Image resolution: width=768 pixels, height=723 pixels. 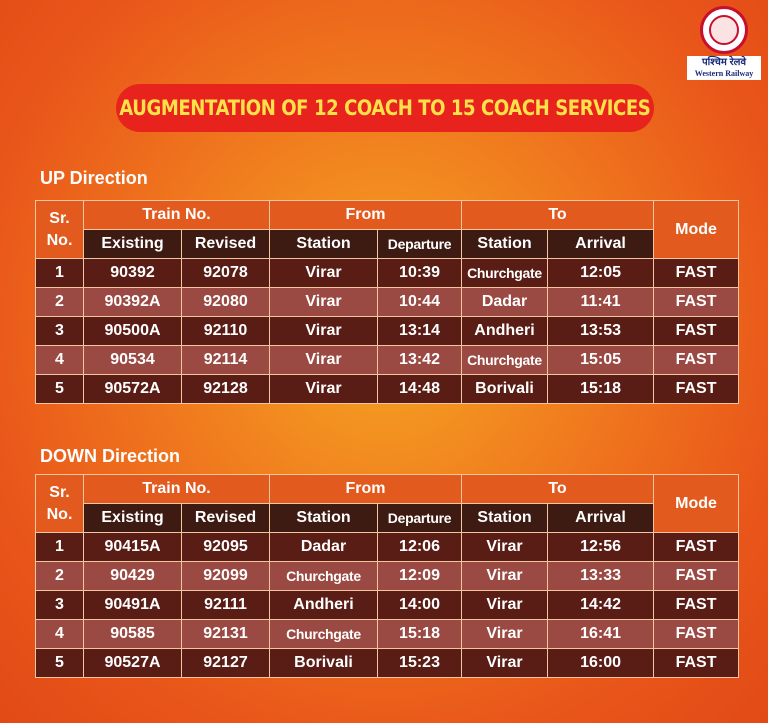 I want to click on cell-revised: 92078, so click(x=225, y=273).